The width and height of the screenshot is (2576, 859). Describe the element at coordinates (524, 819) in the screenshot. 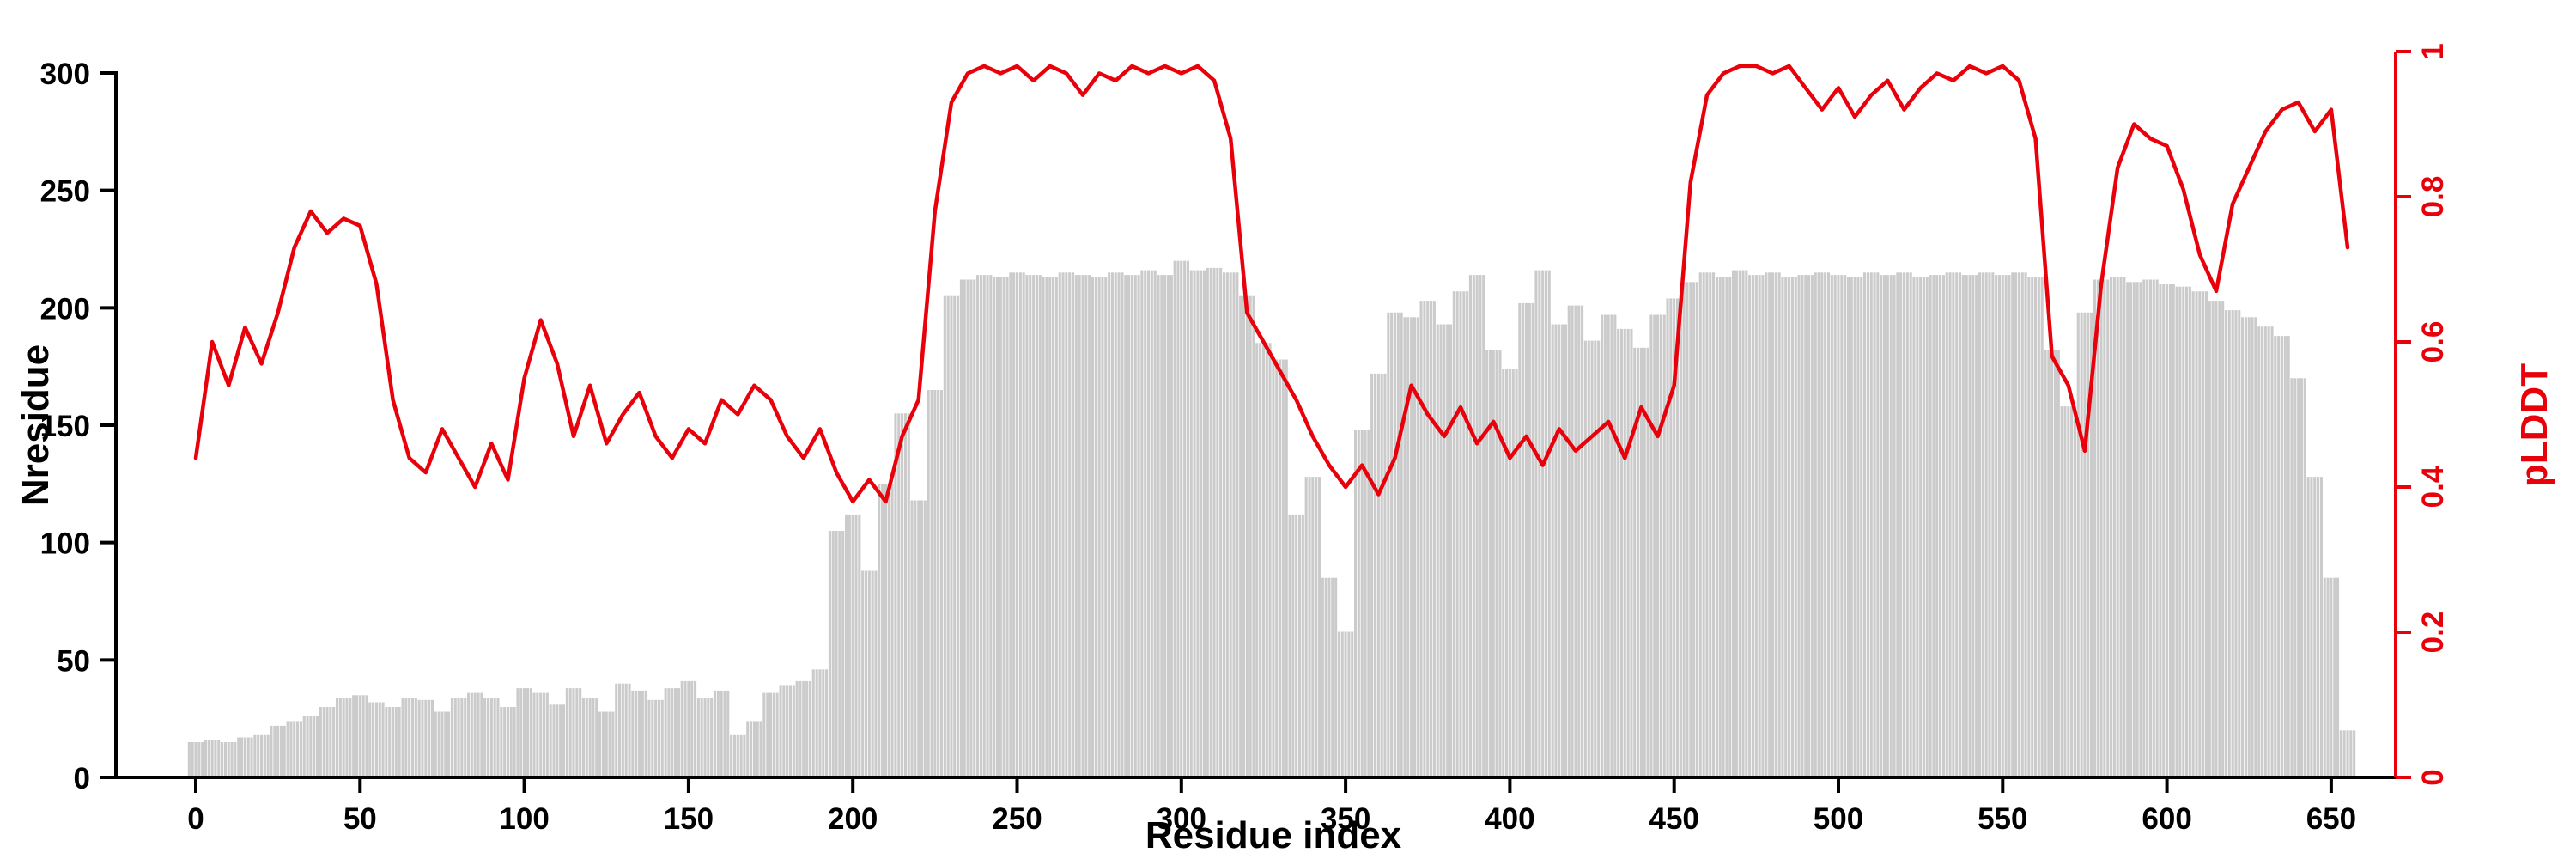

I see `x-tick-label: 100` at that location.